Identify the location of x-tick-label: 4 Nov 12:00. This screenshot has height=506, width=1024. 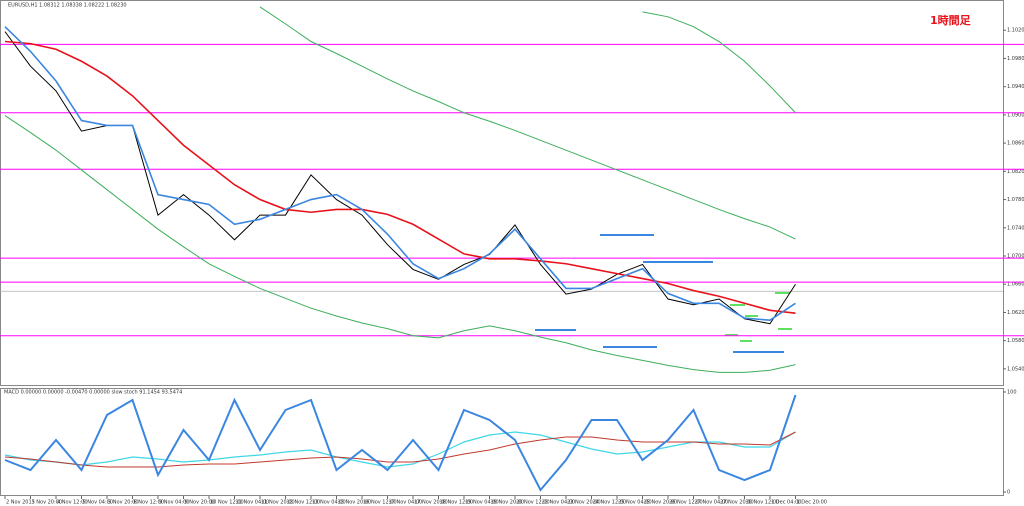
(72, 503).